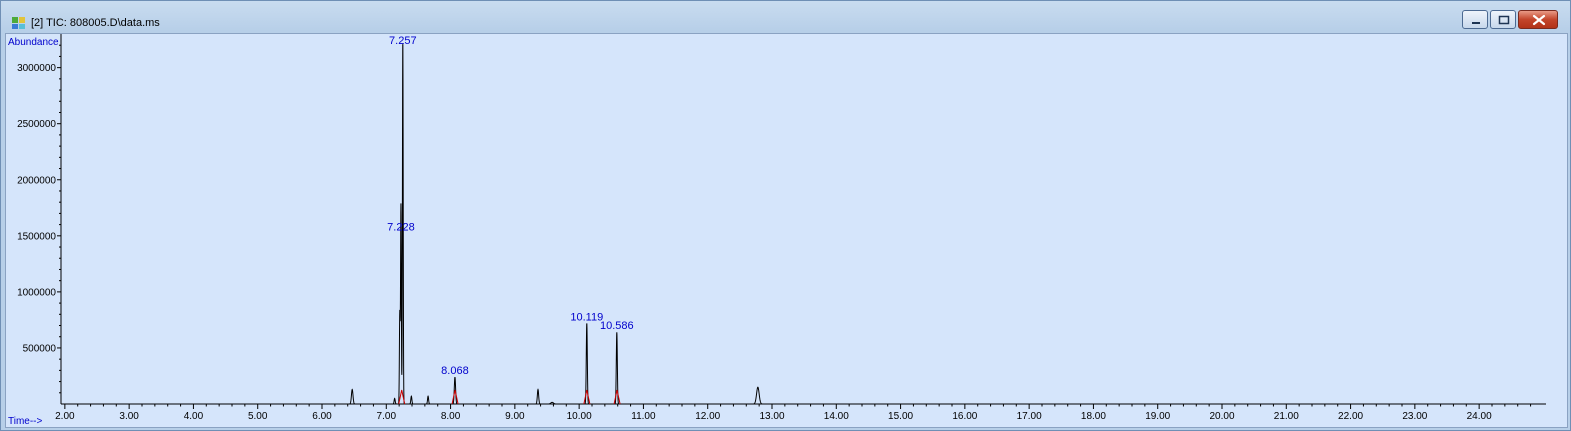  Describe the element at coordinates (900, 416) in the screenshot. I see `x-tick-label: 15.00` at that location.